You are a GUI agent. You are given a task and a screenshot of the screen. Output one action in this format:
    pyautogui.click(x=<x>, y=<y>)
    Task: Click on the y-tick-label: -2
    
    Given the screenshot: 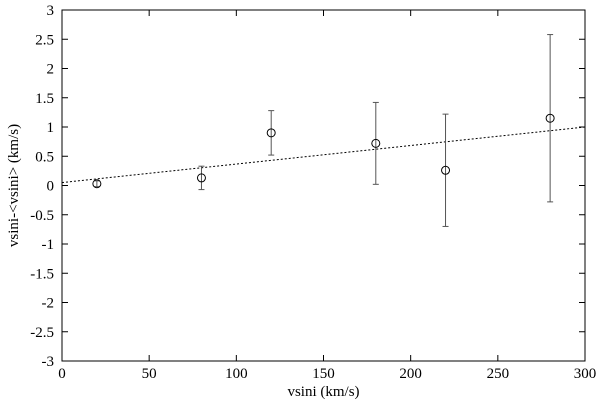 What is the action you would take?
    pyautogui.click(x=48, y=304)
    